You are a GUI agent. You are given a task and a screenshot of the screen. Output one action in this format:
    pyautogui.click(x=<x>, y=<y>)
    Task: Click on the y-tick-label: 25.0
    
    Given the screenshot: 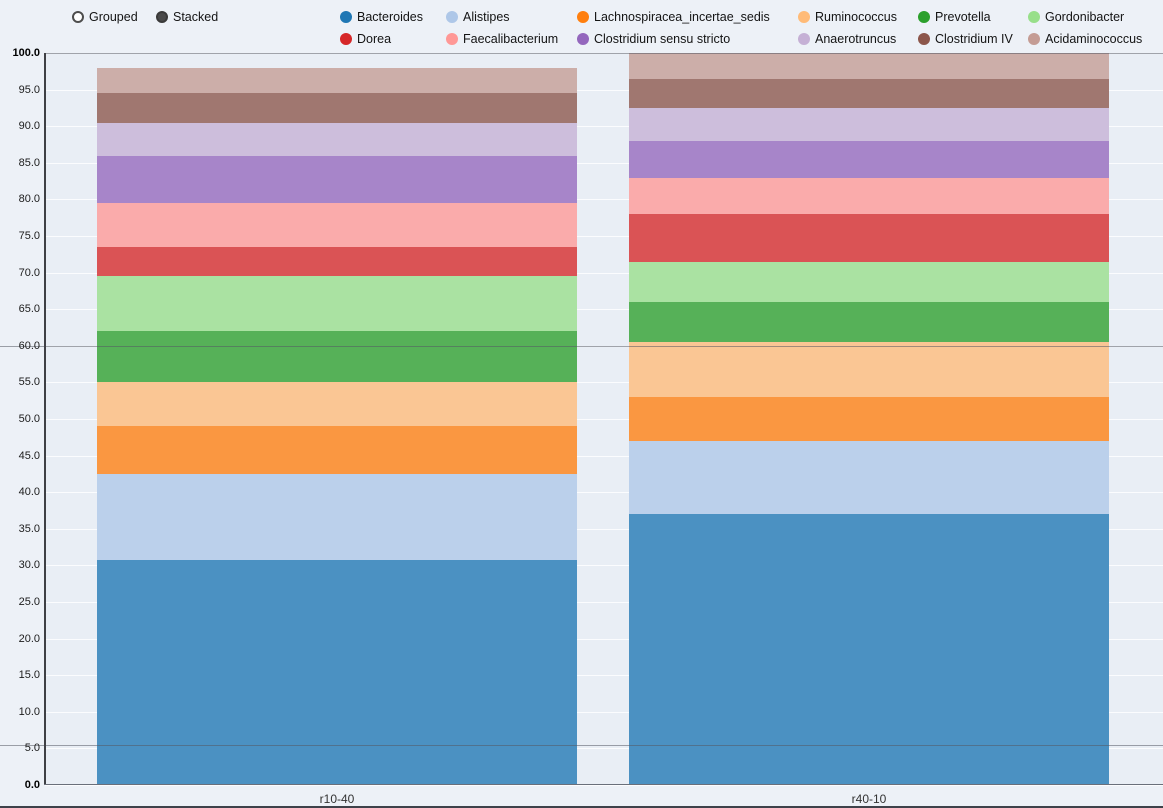 What is the action you would take?
    pyautogui.click(x=29, y=602)
    